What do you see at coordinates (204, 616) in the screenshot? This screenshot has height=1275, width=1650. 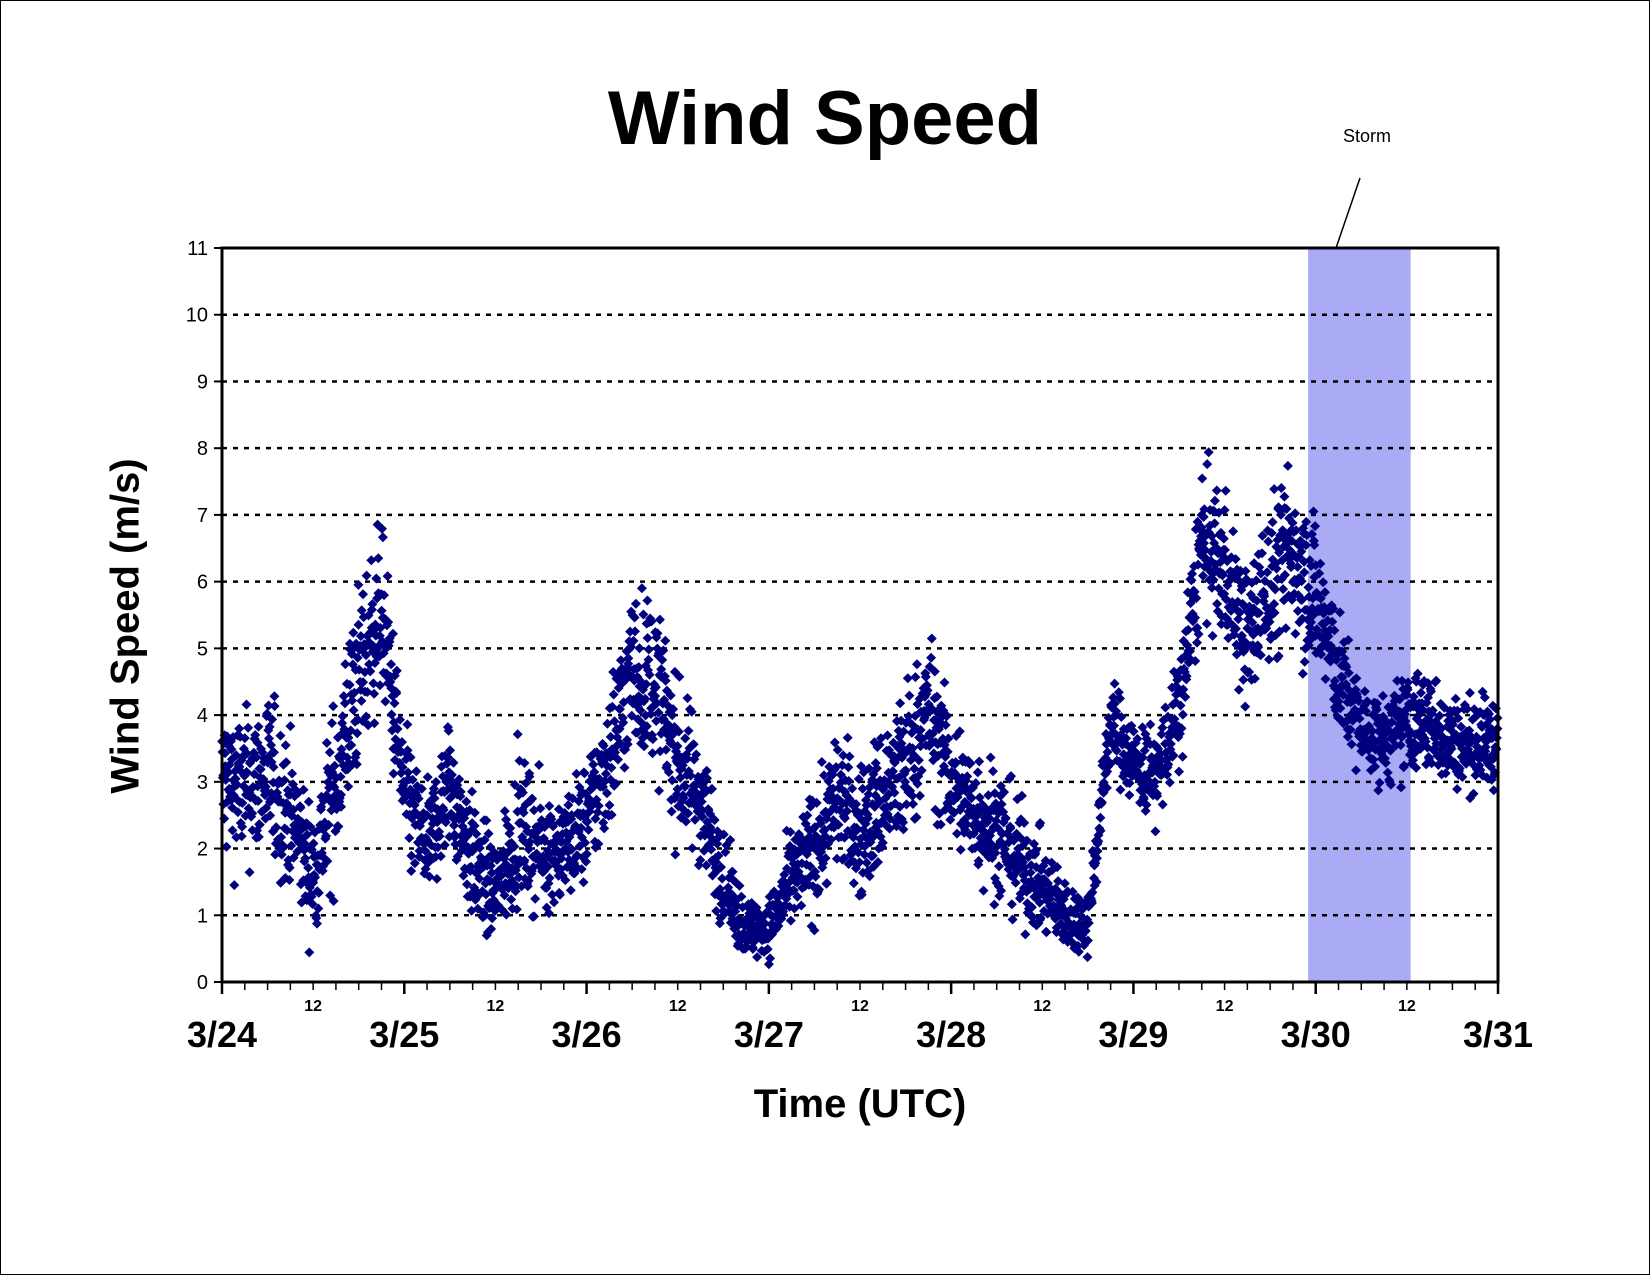 I see `y-axis: 0 1 2 3 4 5 6 7 8 9 10 11` at bounding box center [204, 616].